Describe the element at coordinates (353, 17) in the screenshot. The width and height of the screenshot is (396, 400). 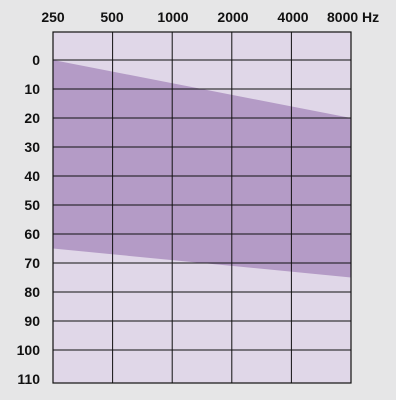
I see `x-tick-label: 8000 Hz` at that location.